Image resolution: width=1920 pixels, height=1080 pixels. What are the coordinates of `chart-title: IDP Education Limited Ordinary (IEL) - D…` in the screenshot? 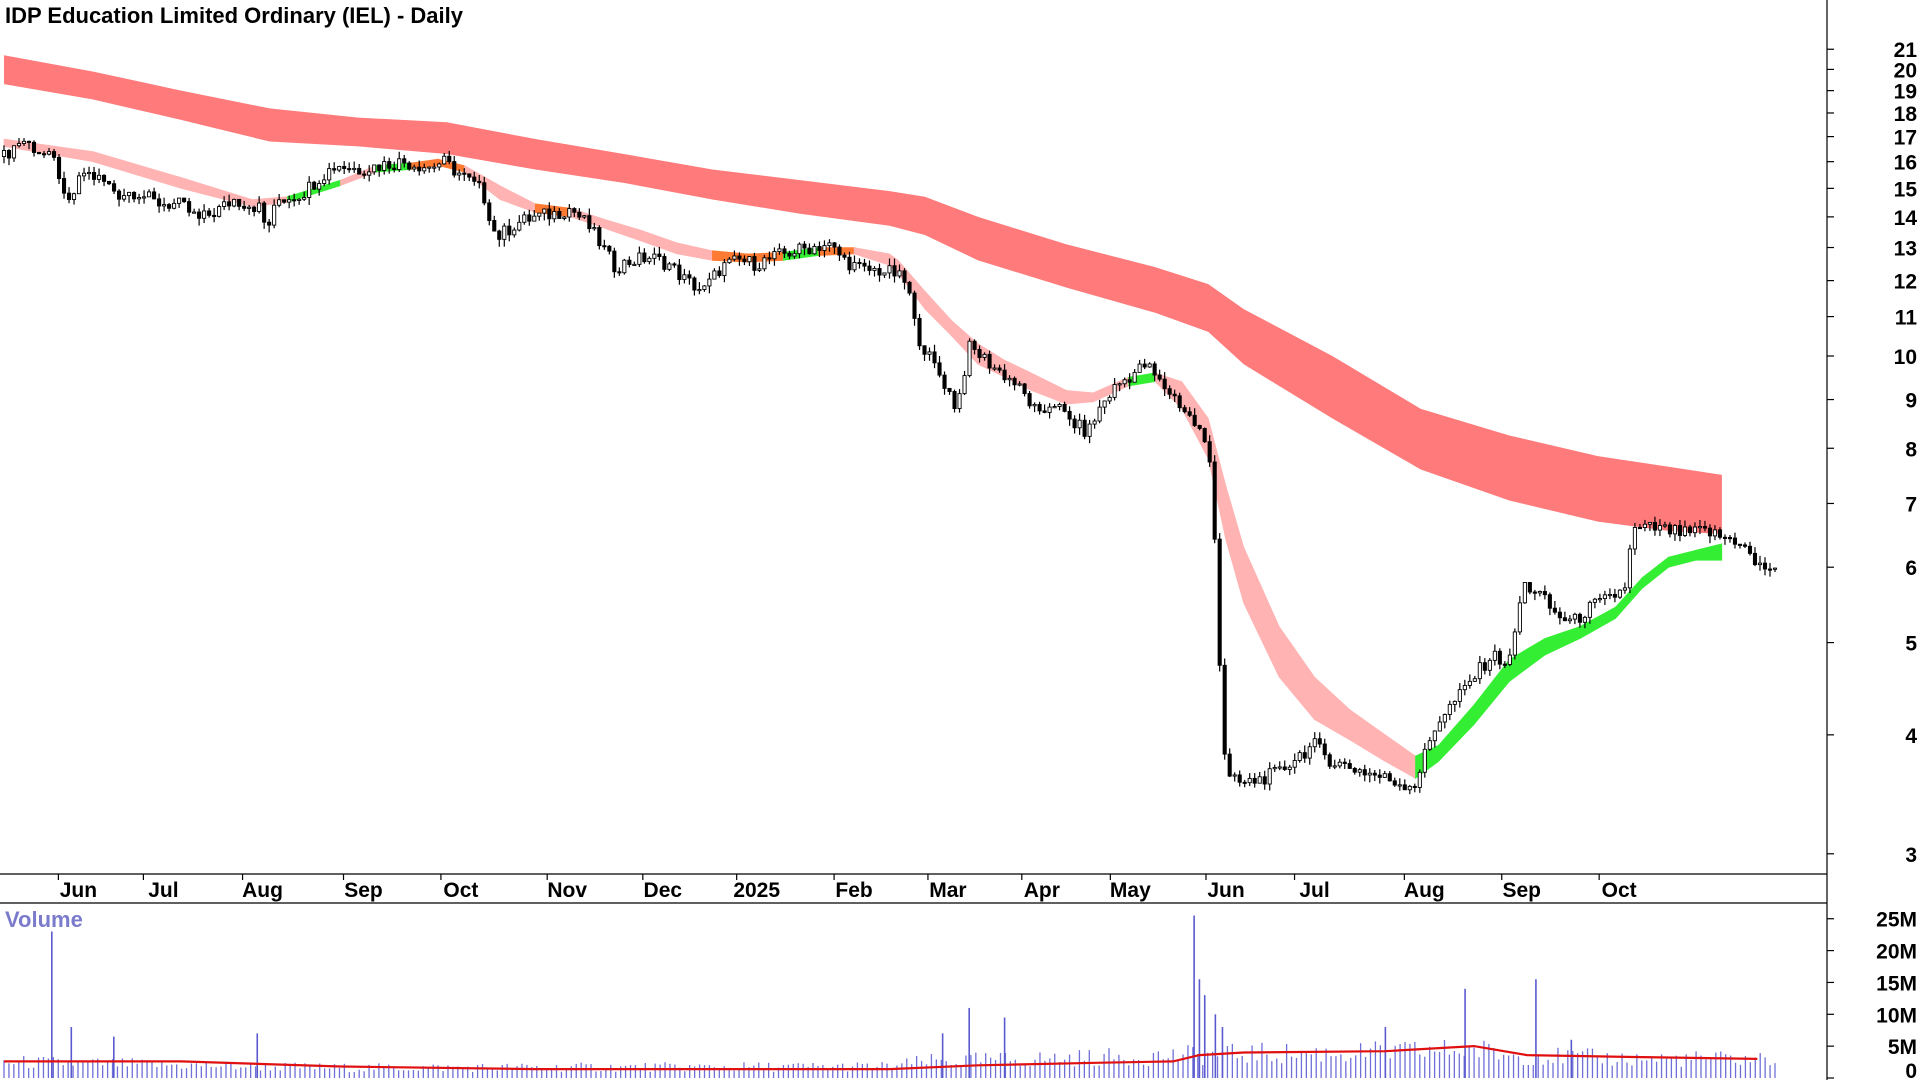 It's located at (234, 15).